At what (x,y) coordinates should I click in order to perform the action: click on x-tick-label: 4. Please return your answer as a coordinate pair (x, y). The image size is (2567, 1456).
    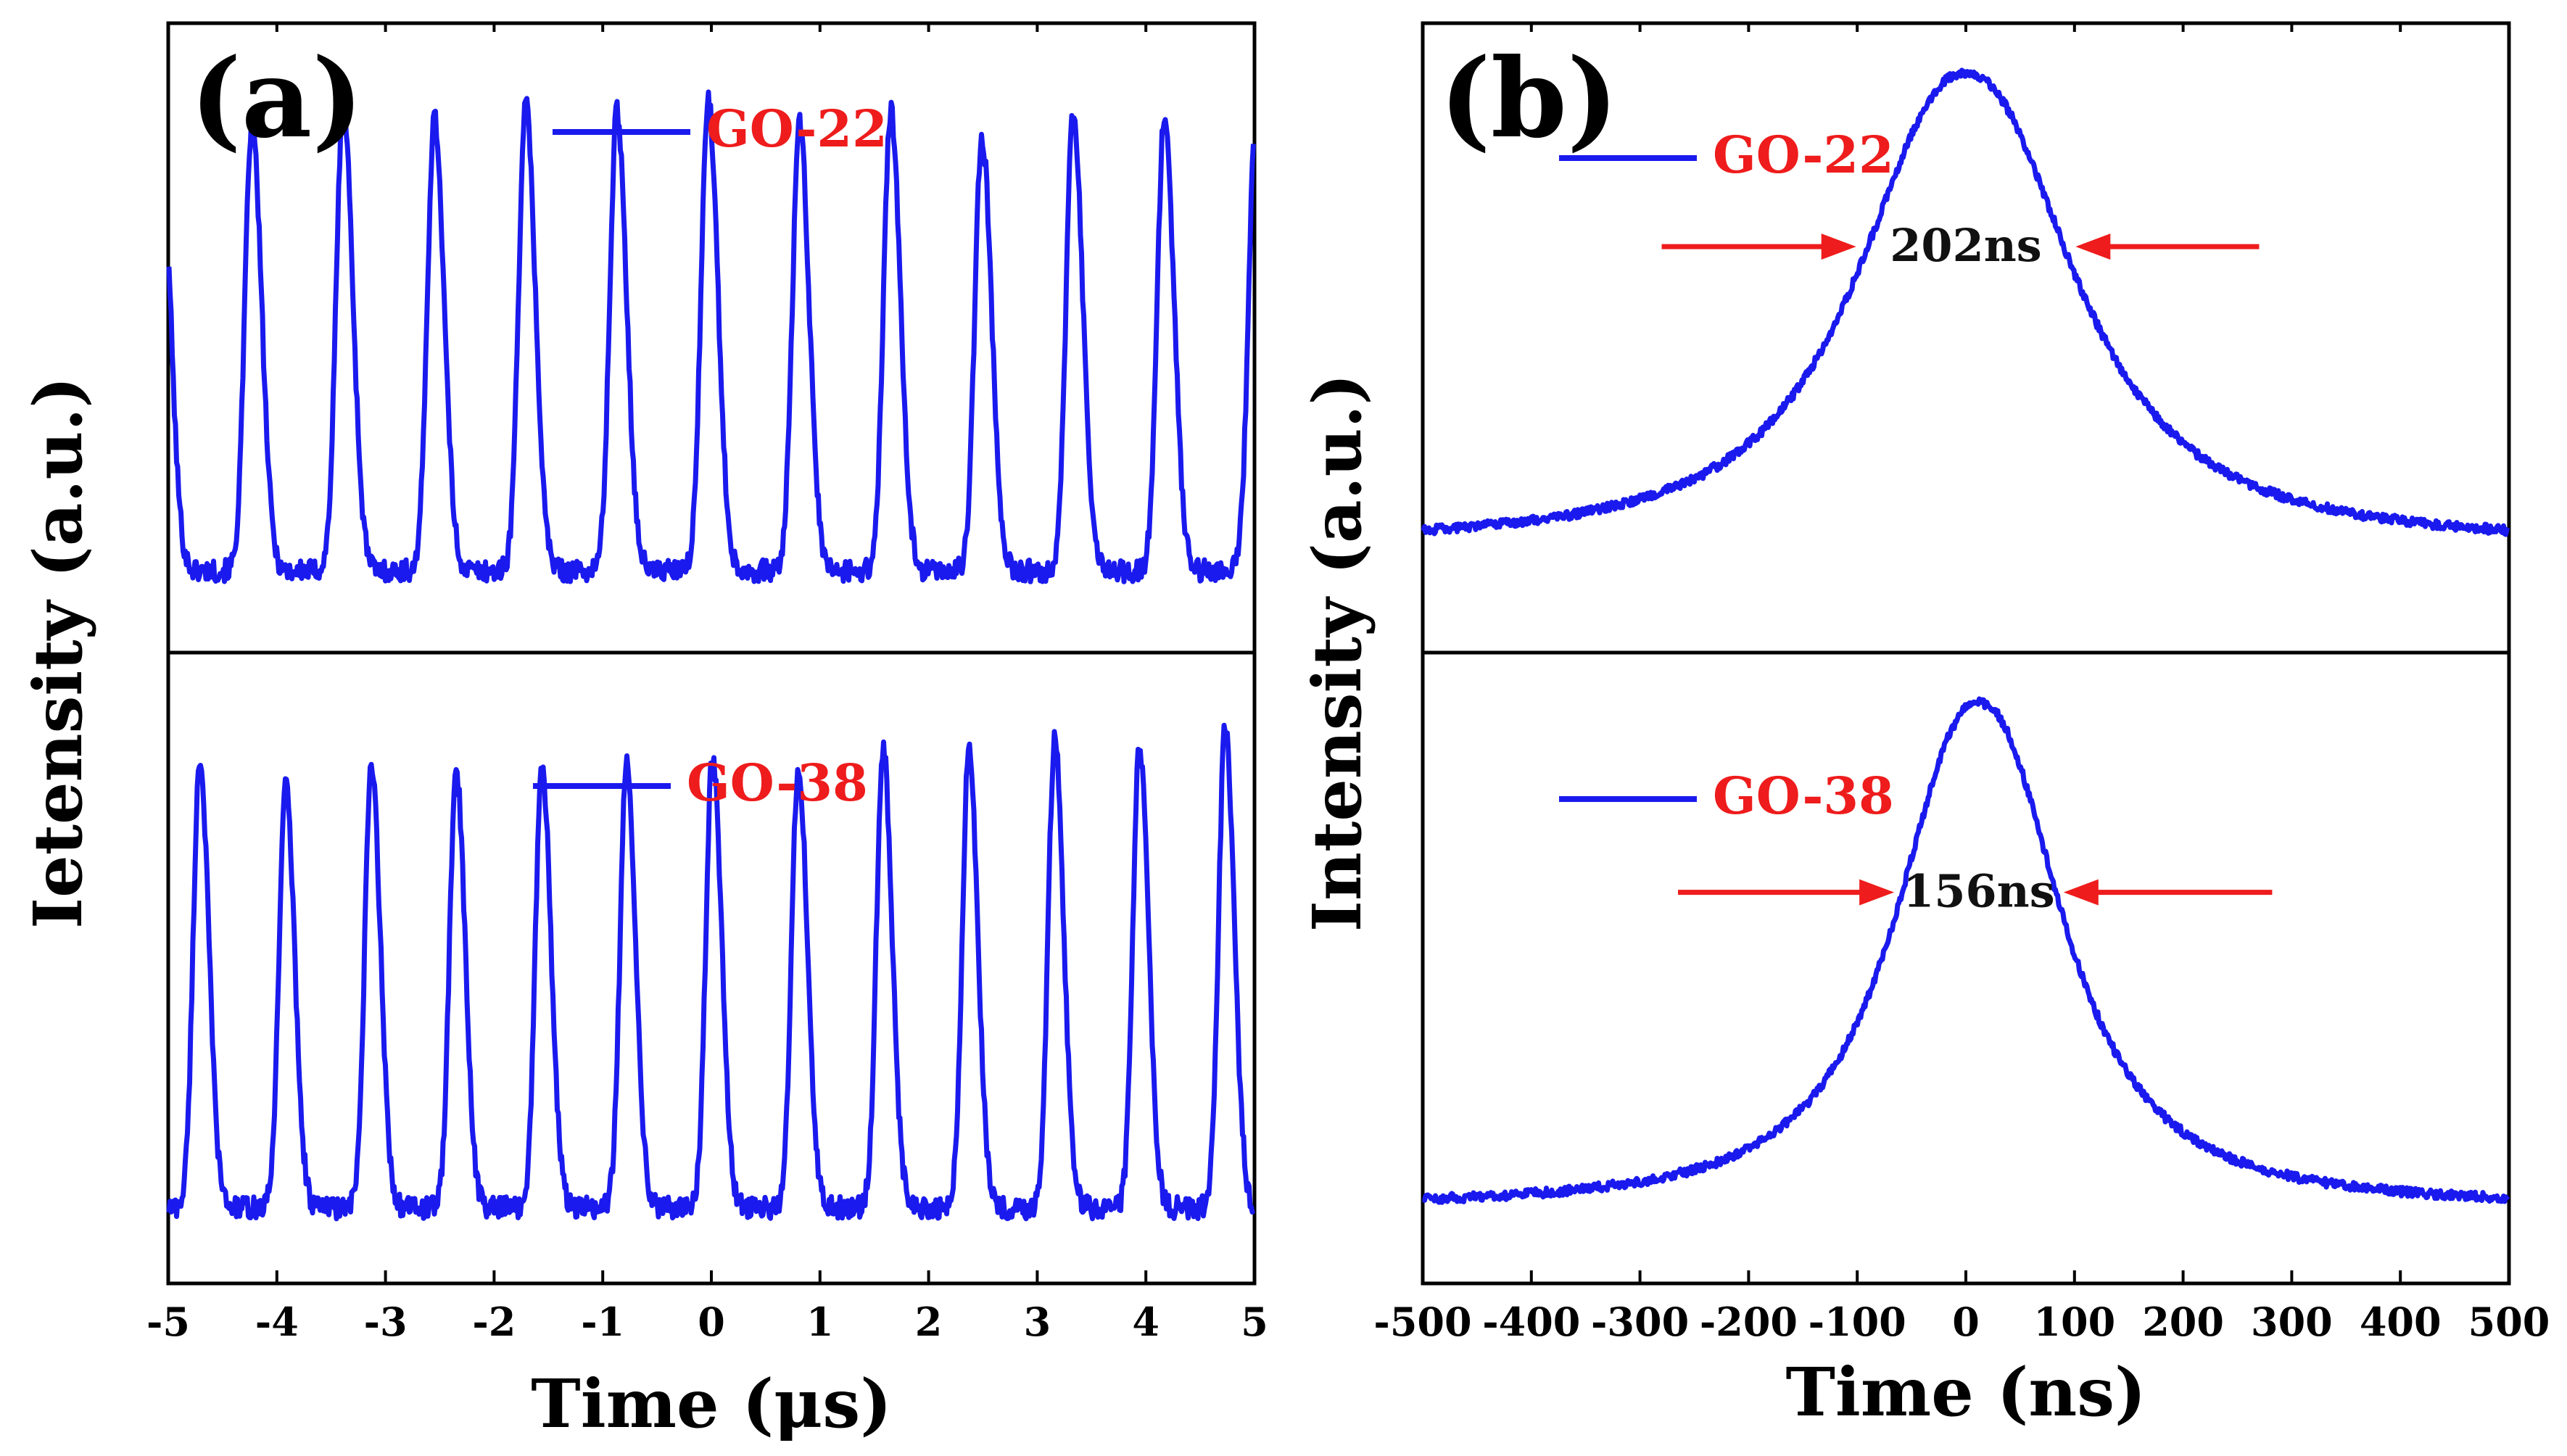
    Looking at the image, I should click on (1146, 1322).